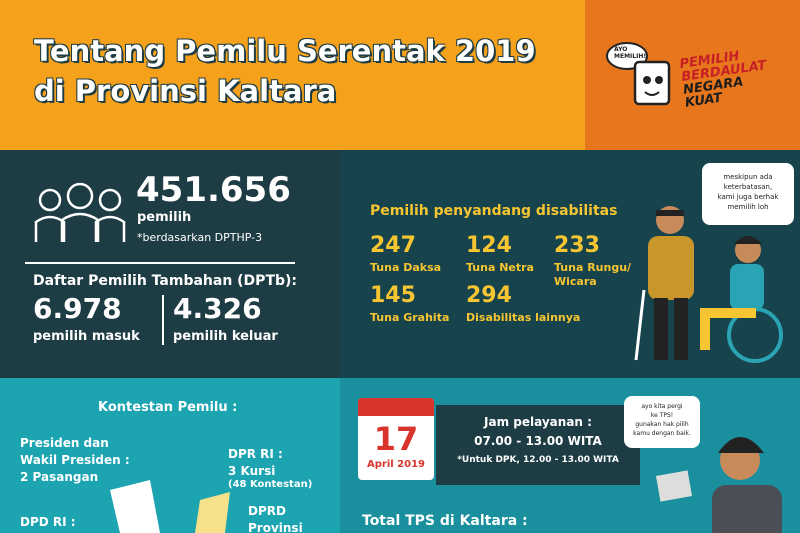  What do you see at coordinates (255, 463) in the screenshot?
I see `dpr-text: DPR RI : 3 Kursi` at bounding box center [255, 463].